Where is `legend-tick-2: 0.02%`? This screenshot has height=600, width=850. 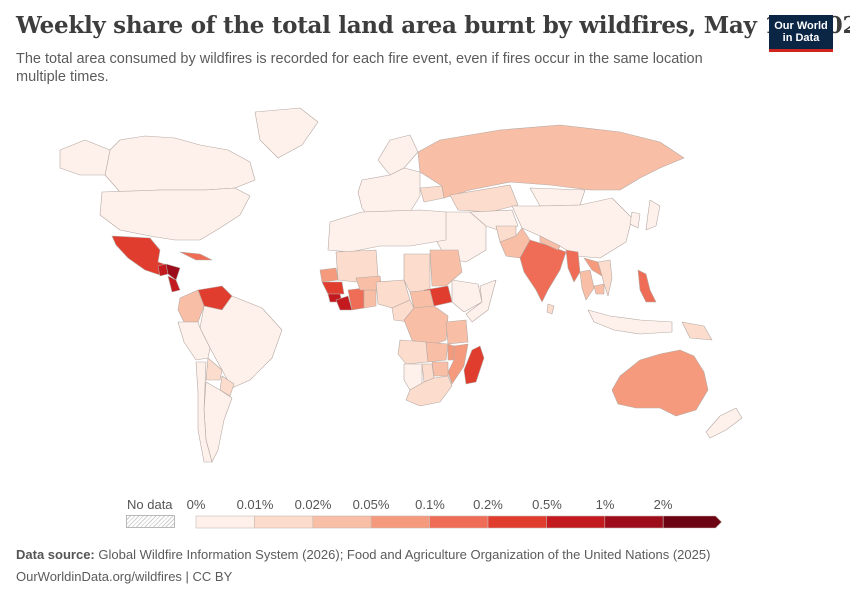
legend-tick-2: 0.02% is located at coordinates (313, 504).